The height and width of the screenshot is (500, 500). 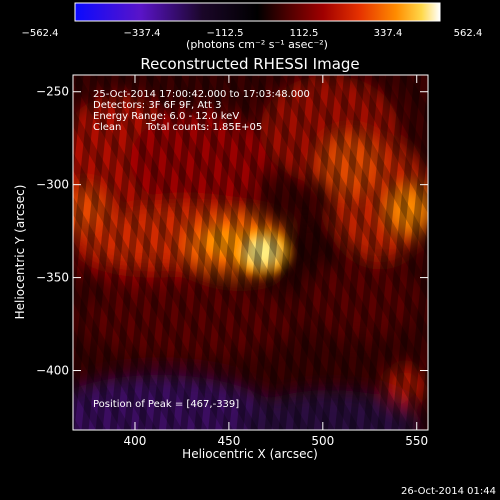 I want to click on x-axis-label: Heliocentric X (arcsec), so click(x=250, y=454).